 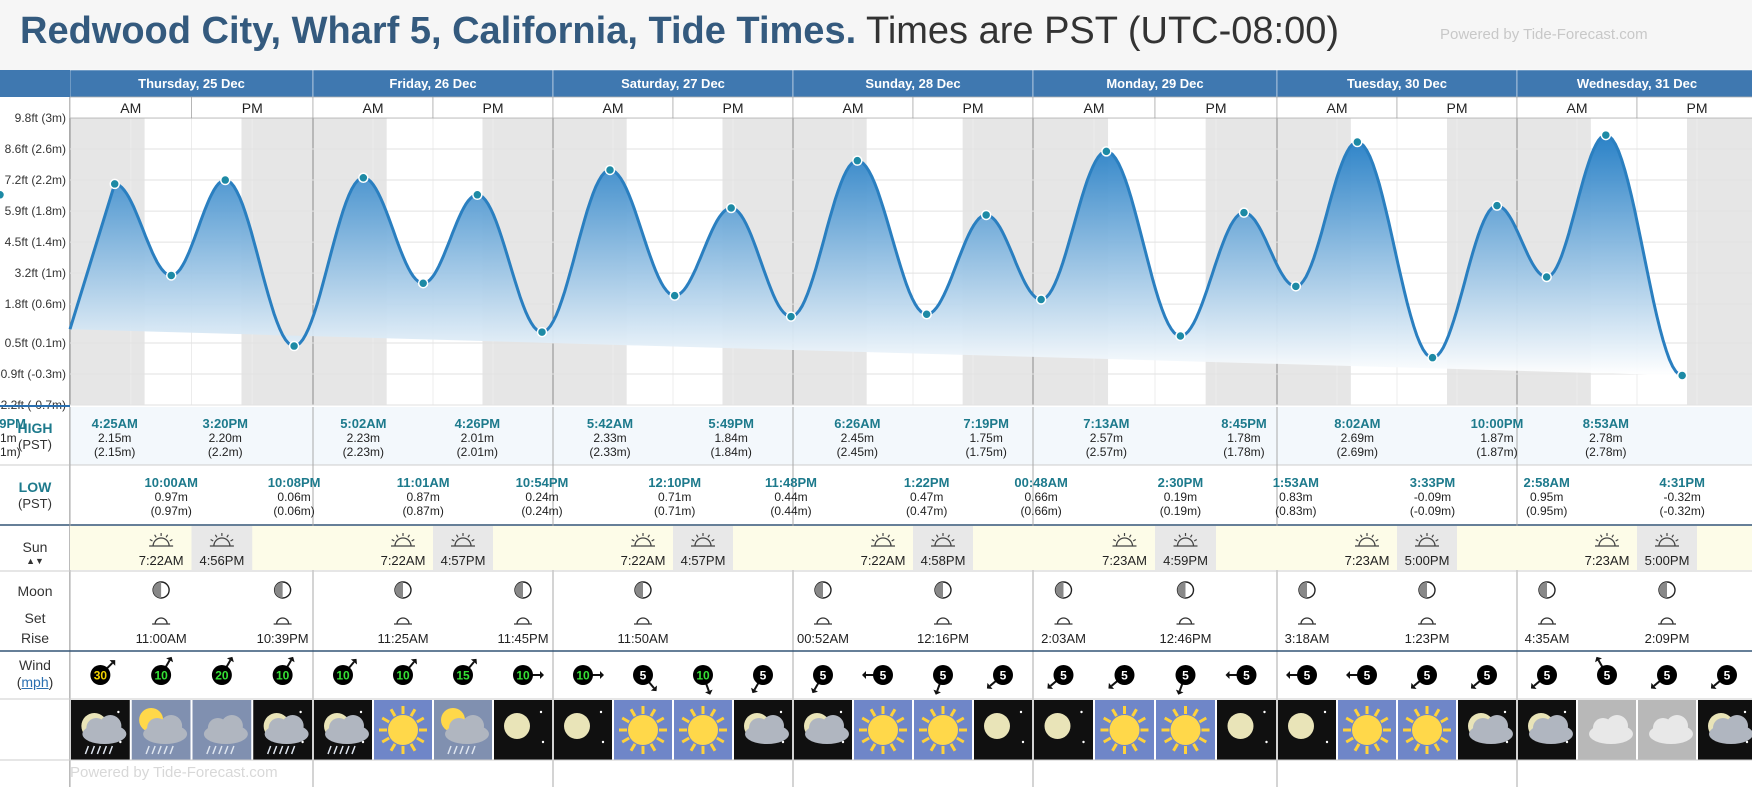 I want to click on moon-set-label: Set, so click(x=35, y=618).